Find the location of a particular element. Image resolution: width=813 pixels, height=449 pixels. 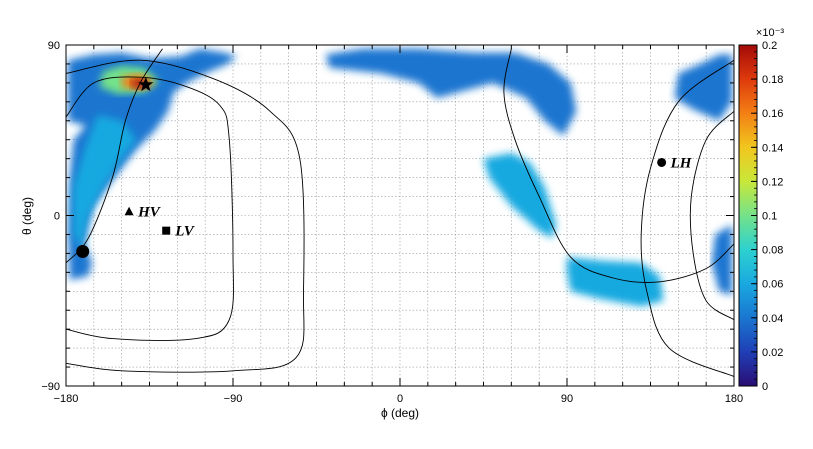

contour-source-track is located at coordinates (114, 156).